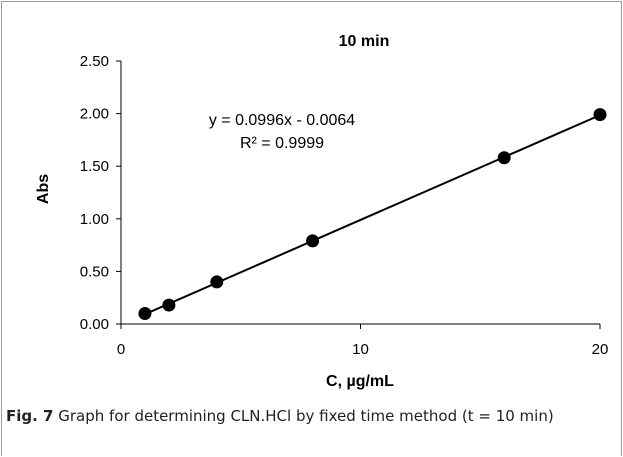  Describe the element at coordinates (282, 120) in the screenshot. I see `trendline-equation: y = 0.0996x - 0.0064` at that location.